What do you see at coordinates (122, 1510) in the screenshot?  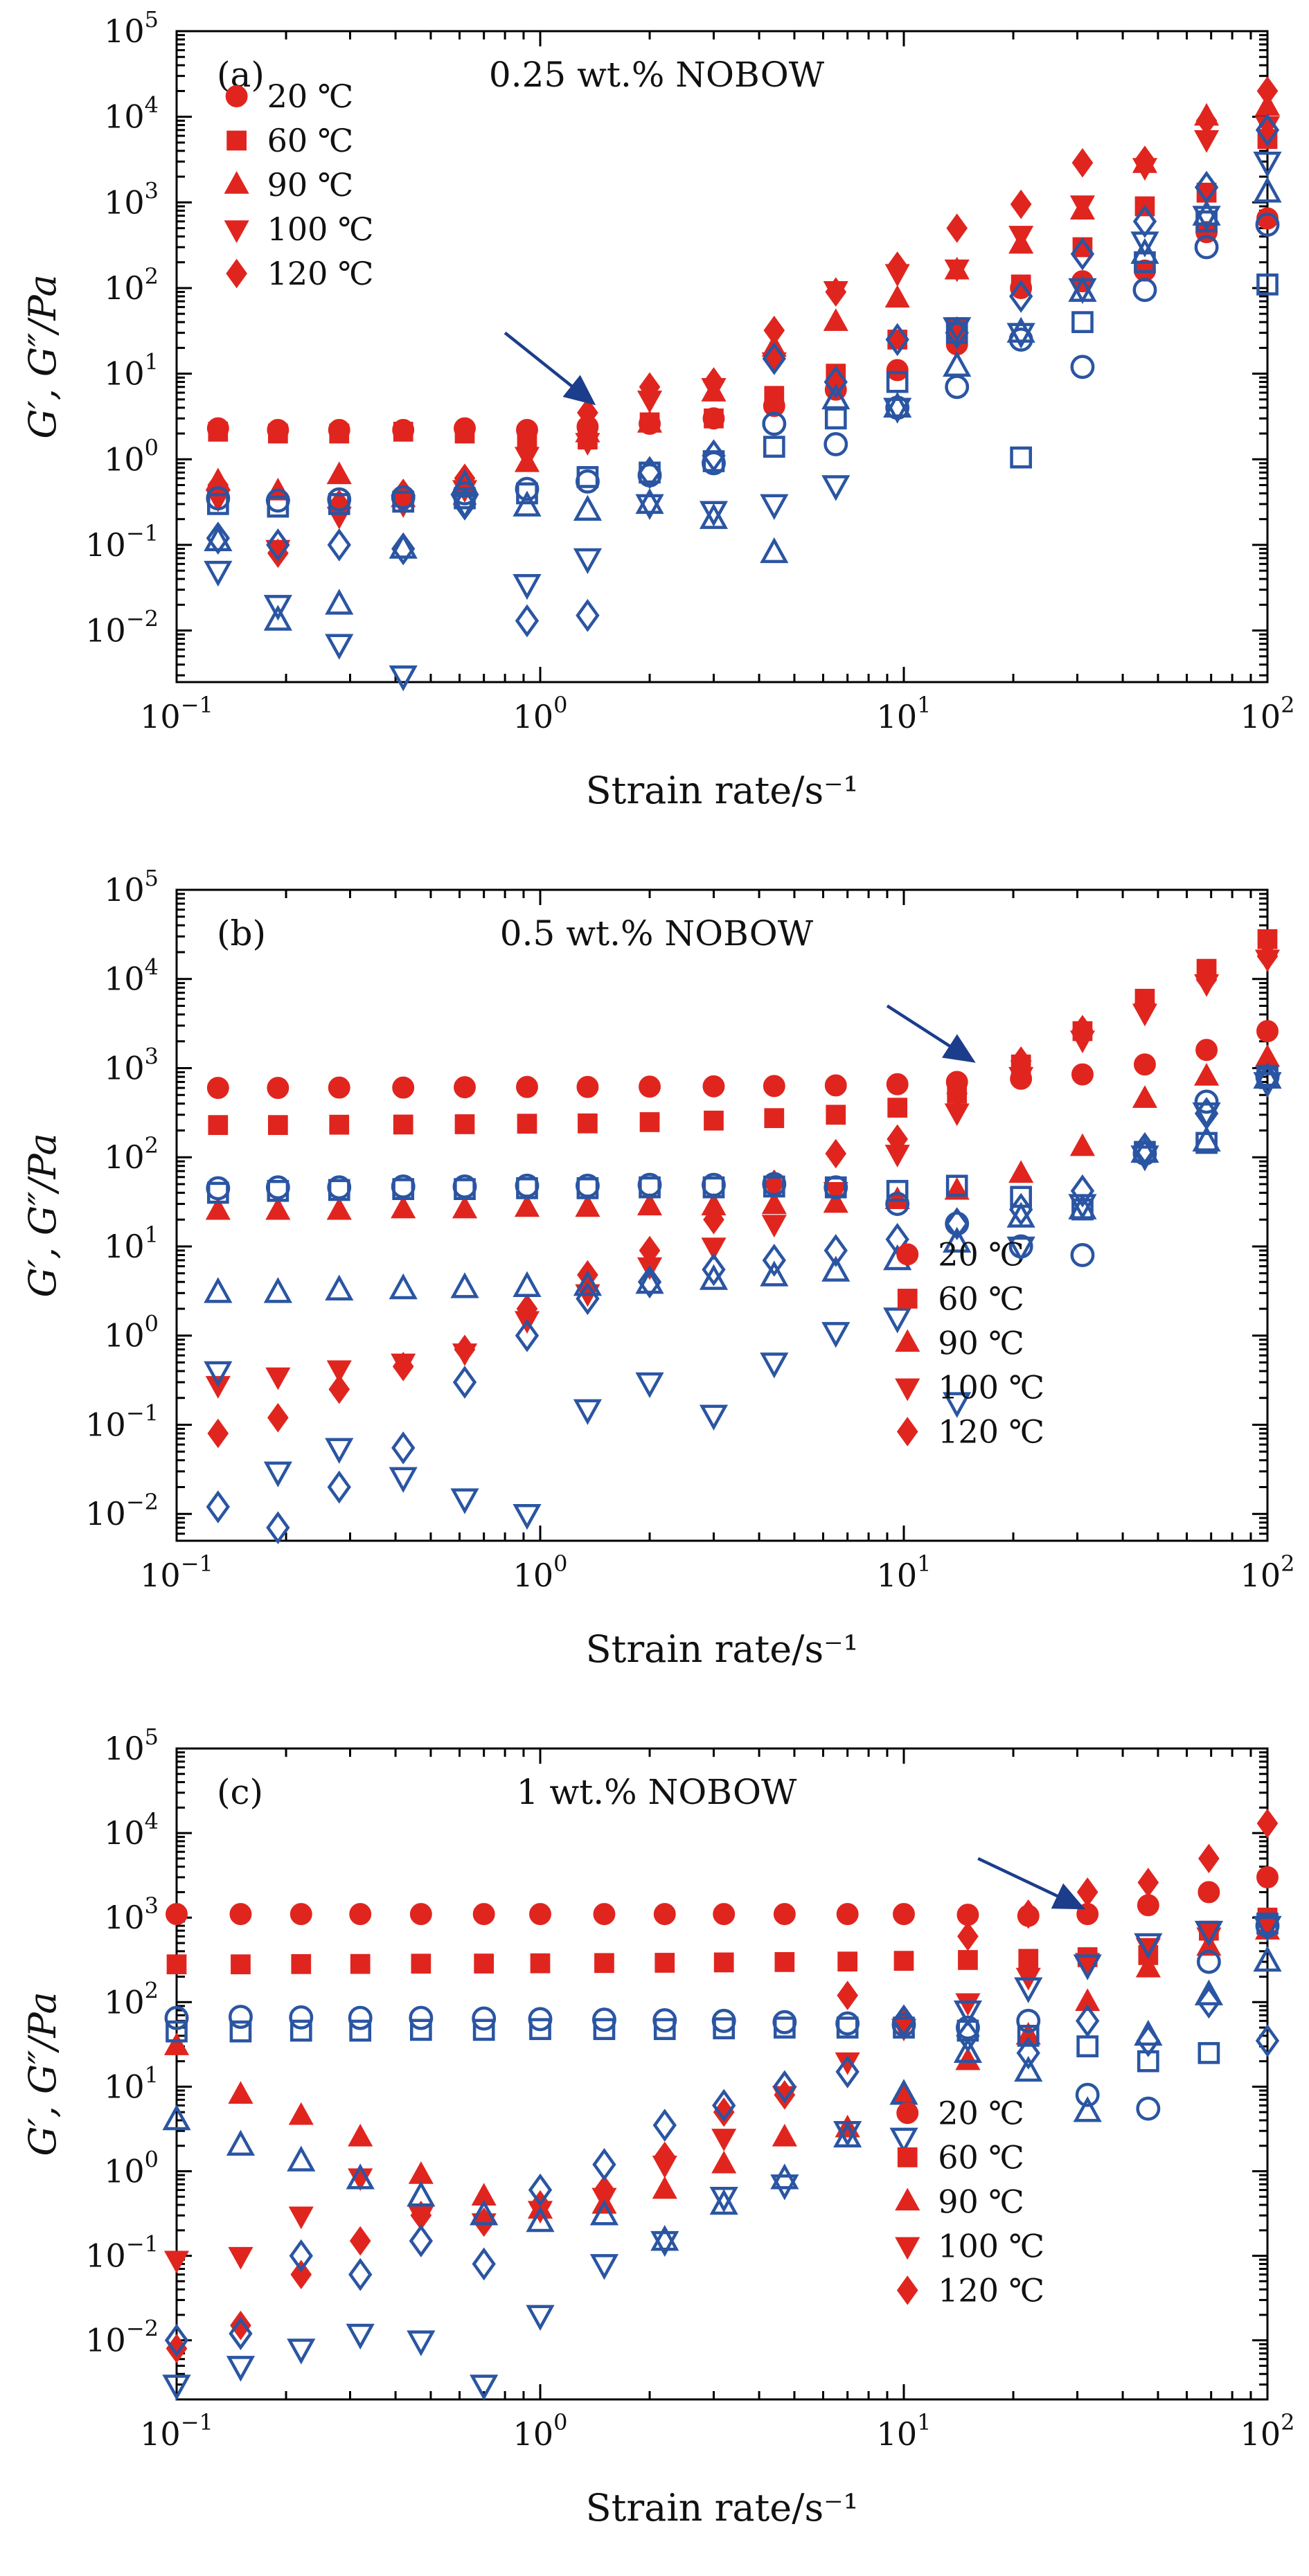 I see `y-tick-label: 10⁻²` at bounding box center [122, 1510].